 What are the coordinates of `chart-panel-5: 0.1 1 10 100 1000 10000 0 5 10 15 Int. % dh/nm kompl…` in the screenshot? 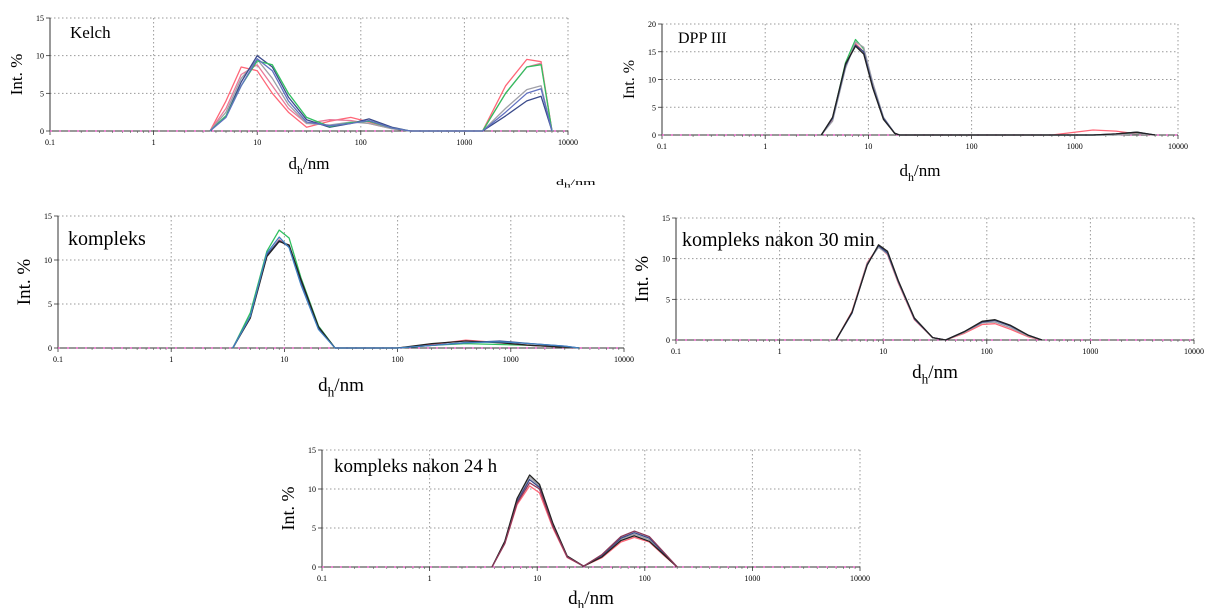 It's located at (574, 527).